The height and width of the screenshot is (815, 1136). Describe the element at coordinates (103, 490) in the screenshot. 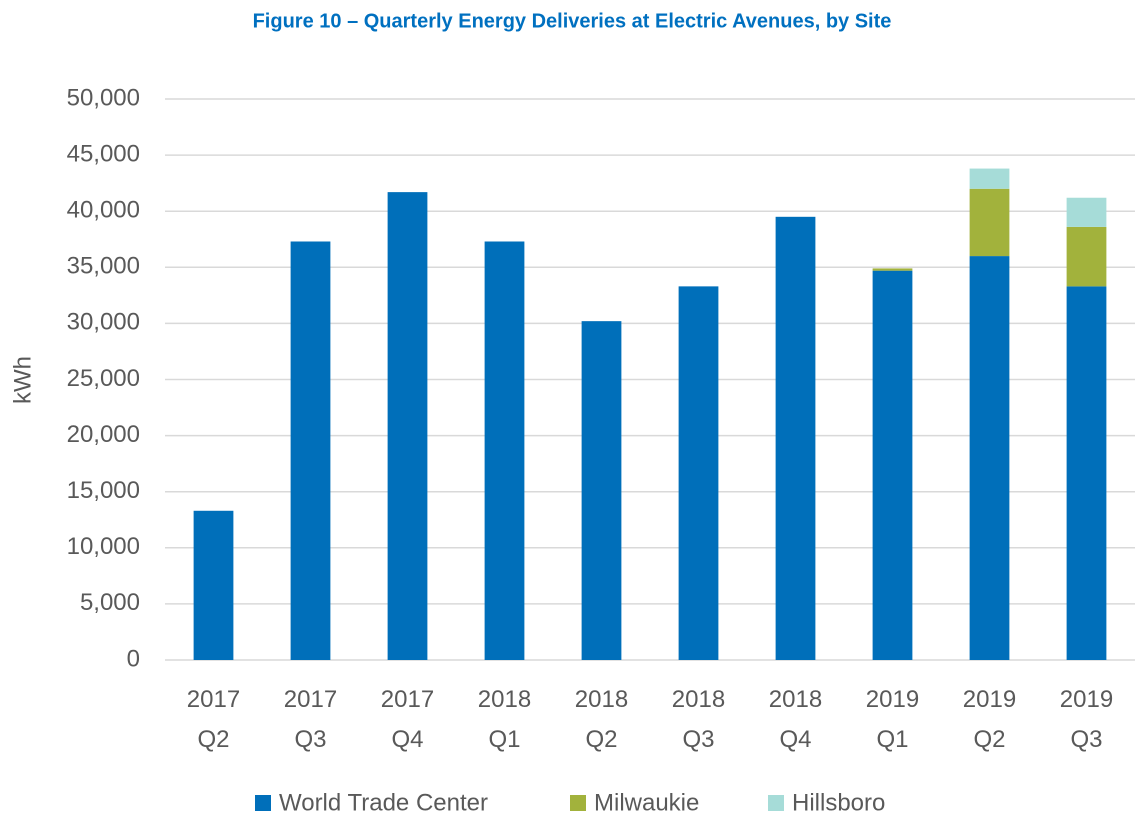

I see `y-tick-label: 15,000` at that location.